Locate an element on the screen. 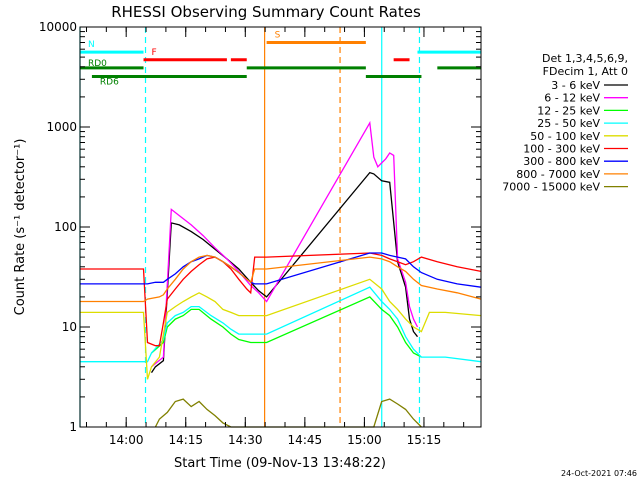 The width and height of the screenshot is (640, 480). legend-entry-5: 100 - 300 keV is located at coordinates (561, 149).